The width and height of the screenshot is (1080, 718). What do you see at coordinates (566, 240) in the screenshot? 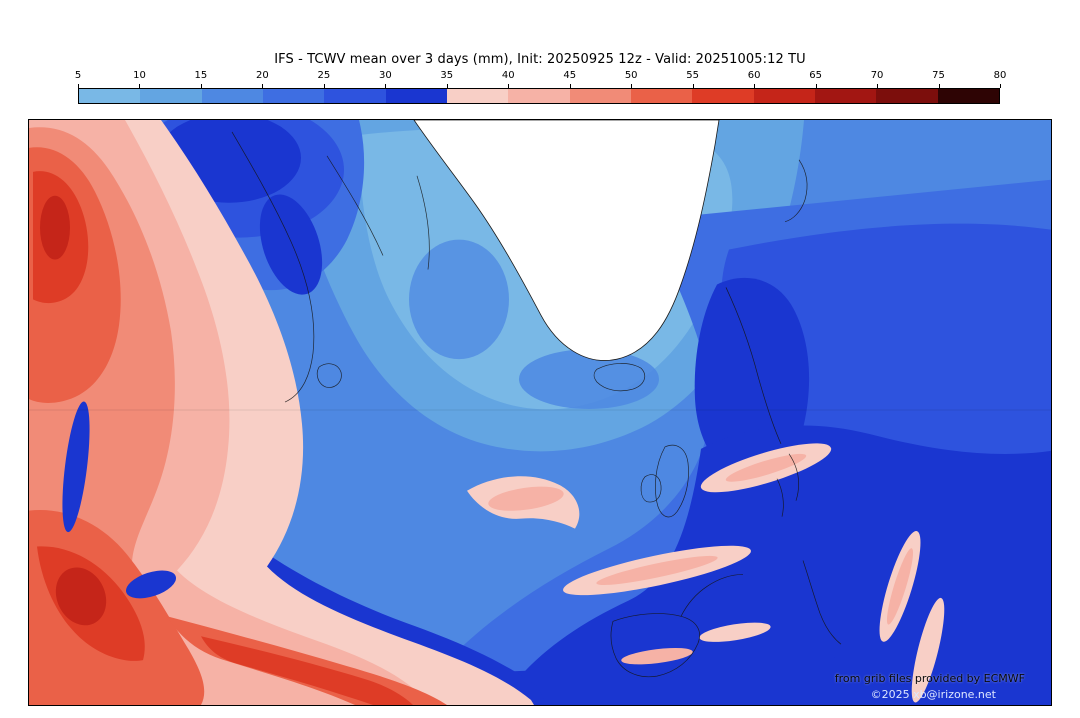
I see `greenland-region` at bounding box center [566, 240].